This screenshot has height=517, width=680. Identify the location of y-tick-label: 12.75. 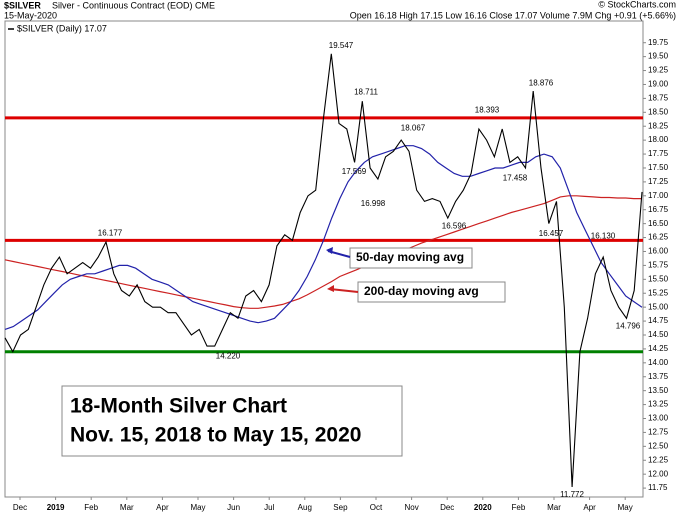
(658, 432).